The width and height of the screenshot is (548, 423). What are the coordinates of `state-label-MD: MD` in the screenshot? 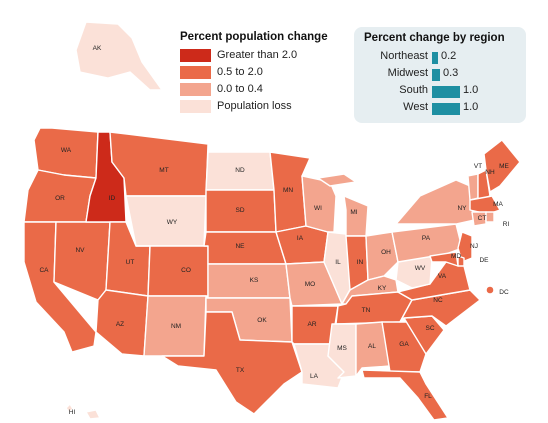 It's located at (456, 256).